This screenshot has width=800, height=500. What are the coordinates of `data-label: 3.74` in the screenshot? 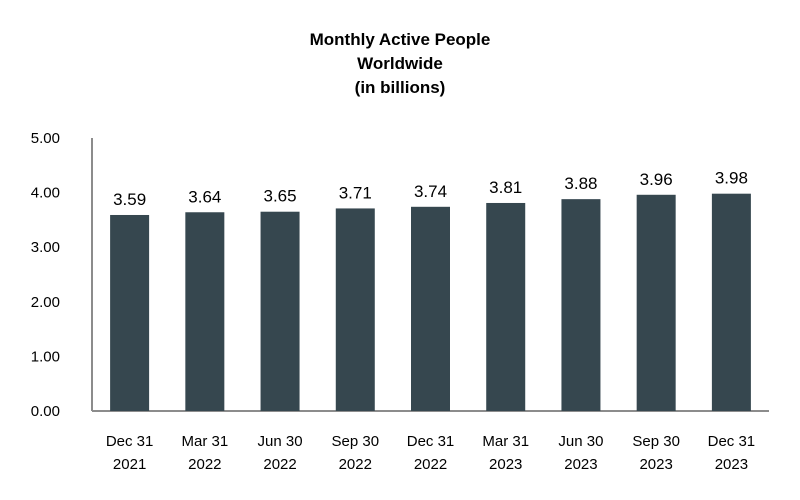 It's located at (430, 191).